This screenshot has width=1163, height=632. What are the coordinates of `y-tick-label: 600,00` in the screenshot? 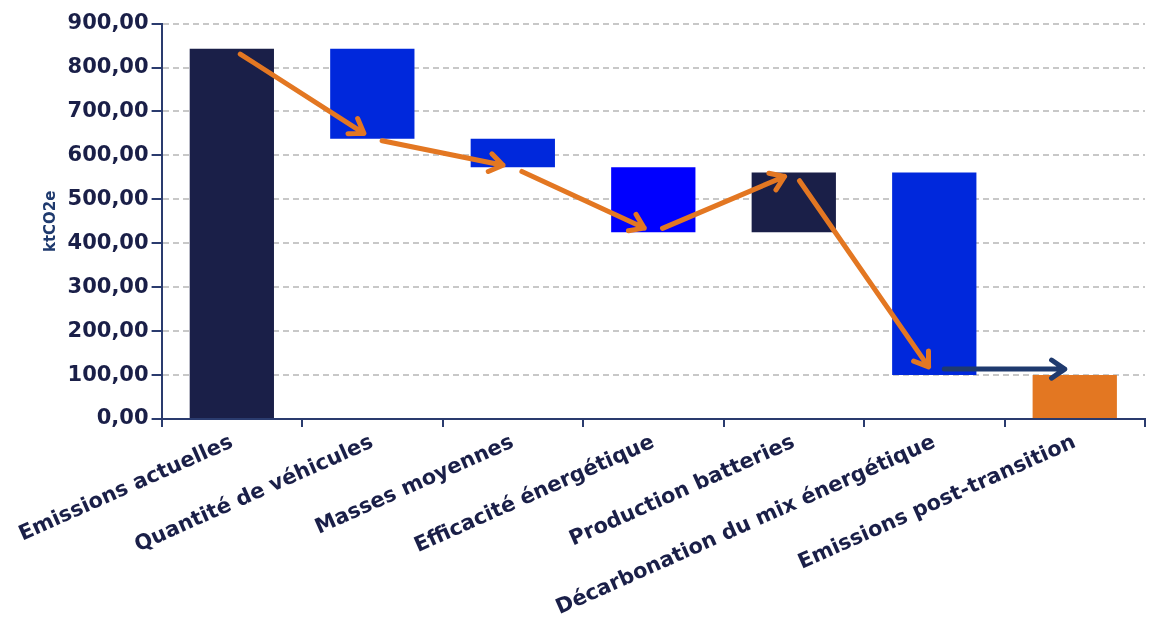 It's located at (108, 153).